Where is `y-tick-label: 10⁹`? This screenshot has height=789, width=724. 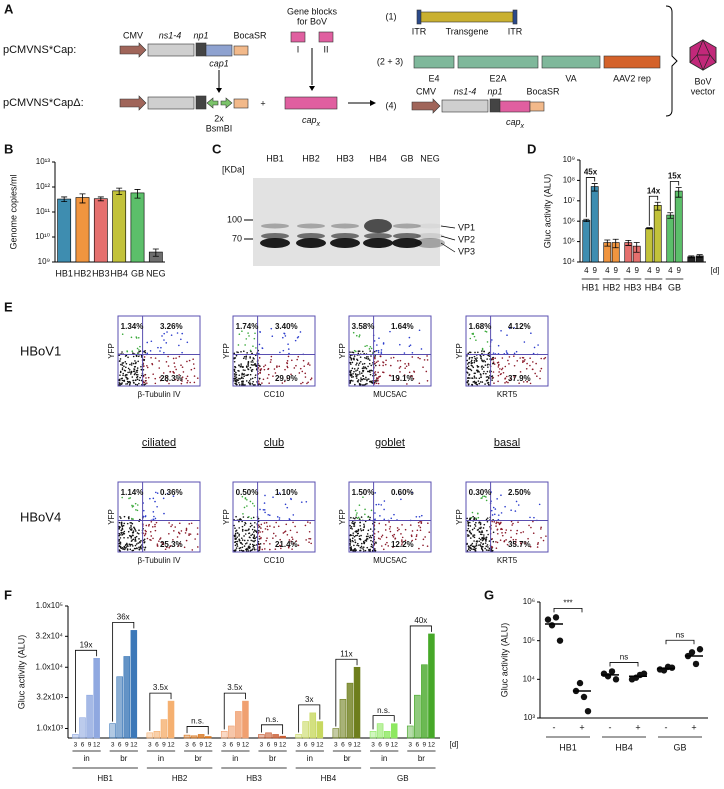 y-tick-label: 10⁹ is located at coordinates (569, 159).